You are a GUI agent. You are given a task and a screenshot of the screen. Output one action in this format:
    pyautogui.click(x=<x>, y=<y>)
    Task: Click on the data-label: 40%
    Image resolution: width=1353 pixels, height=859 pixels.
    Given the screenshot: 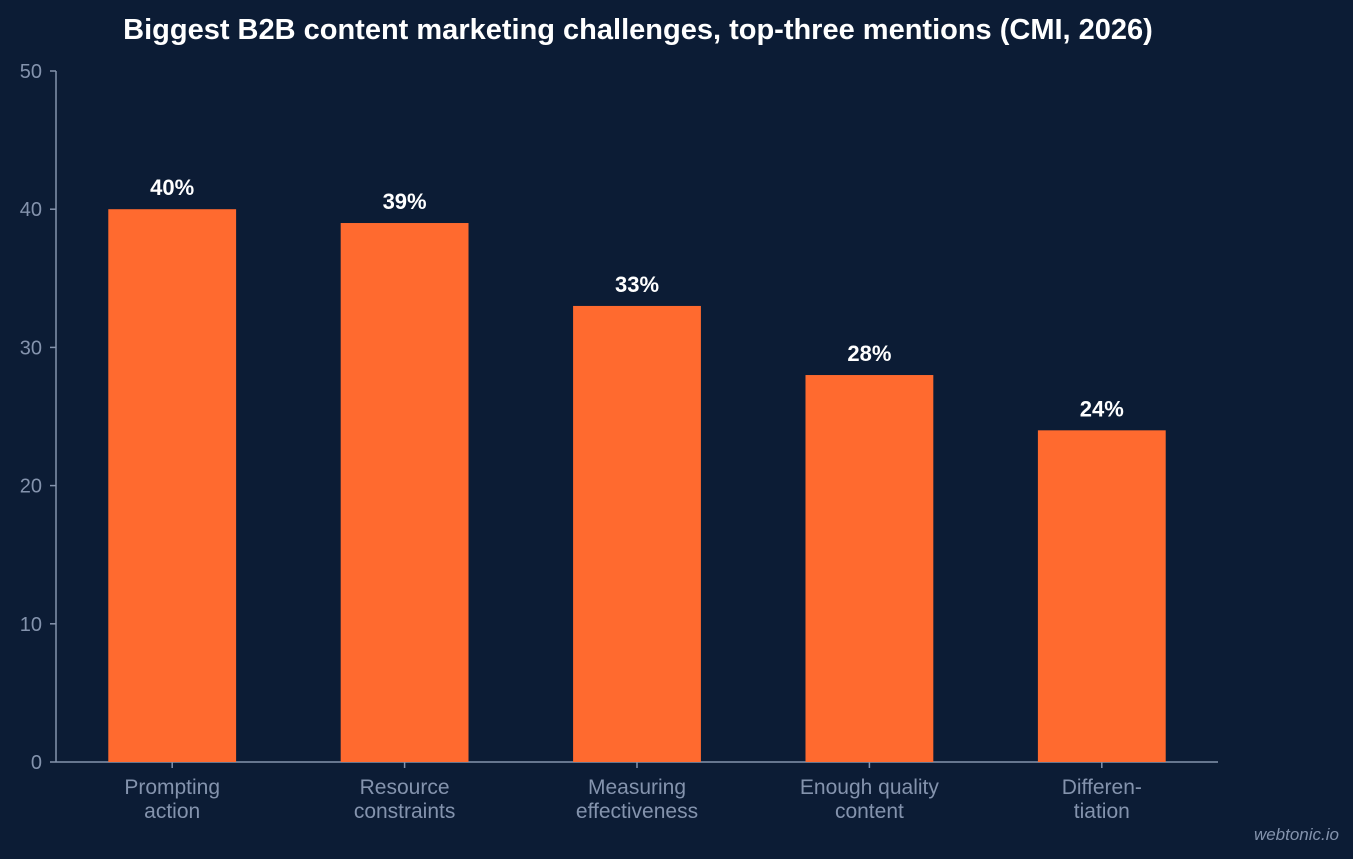 What is the action you would take?
    pyautogui.click(x=172, y=187)
    